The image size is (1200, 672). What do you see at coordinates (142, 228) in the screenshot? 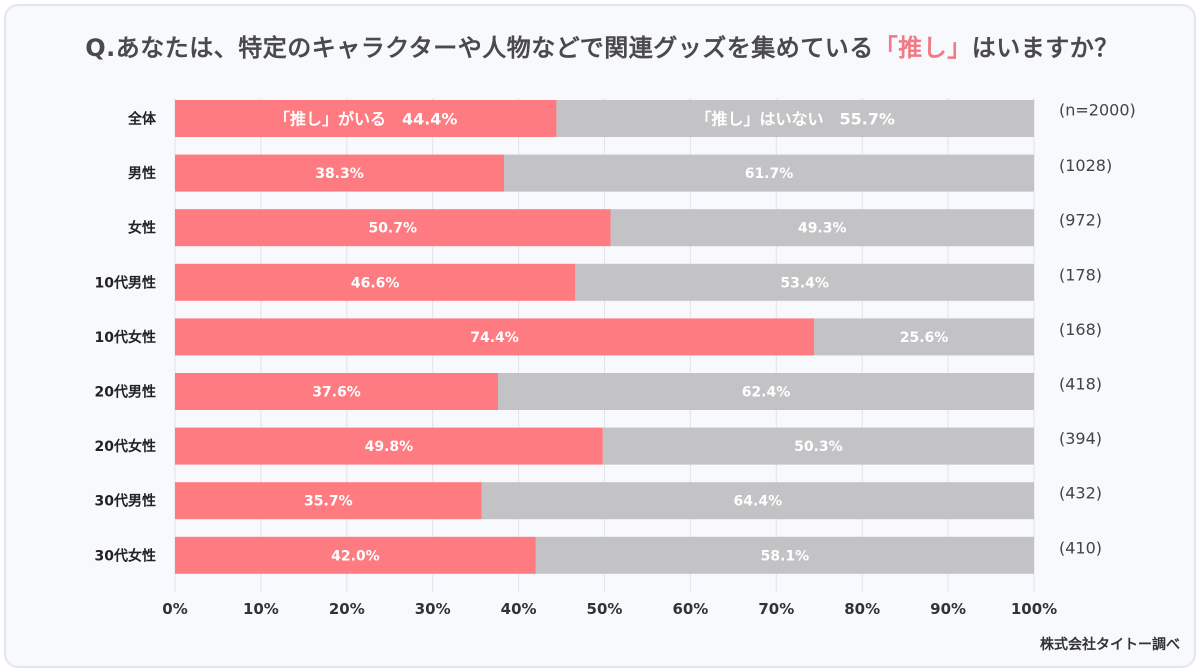
I see `category-label: 女性` at bounding box center [142, 228].